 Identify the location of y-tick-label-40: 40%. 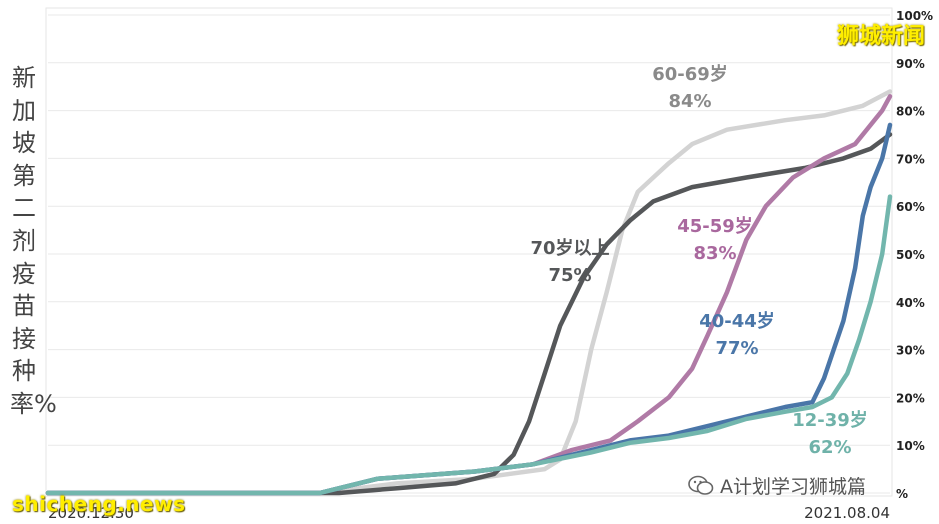
(910, 303).